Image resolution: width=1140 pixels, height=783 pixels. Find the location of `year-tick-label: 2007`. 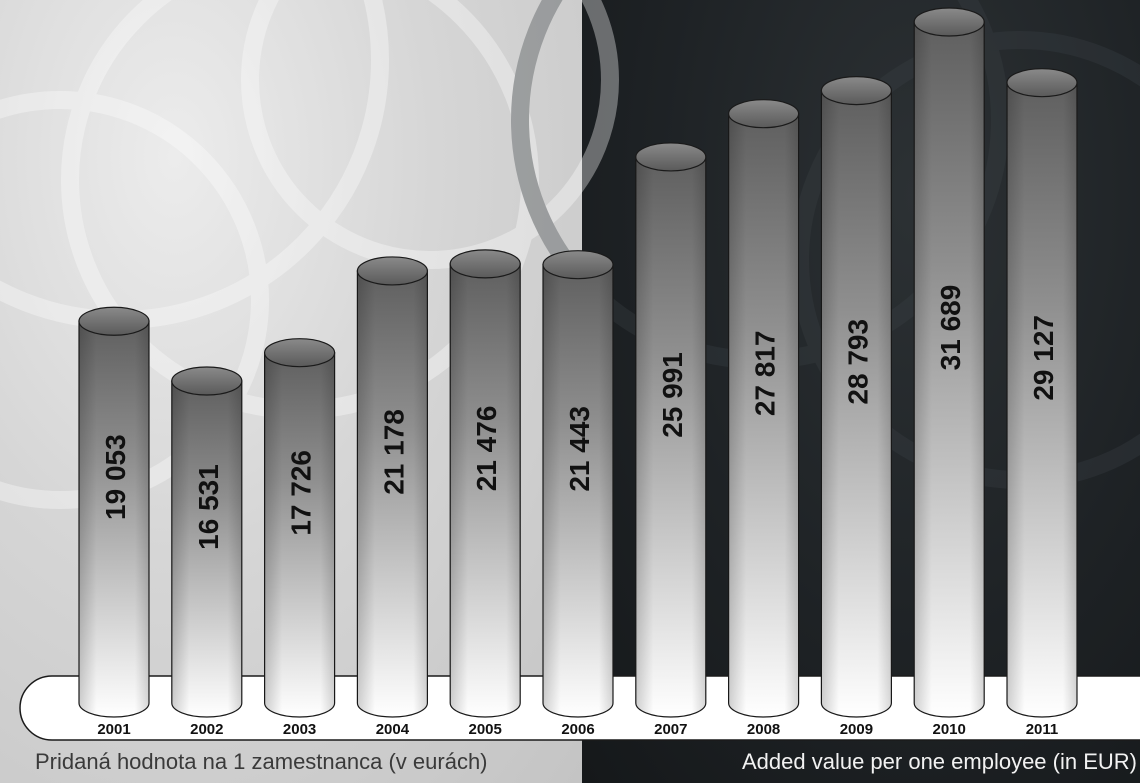

year-tick-label: 2007 is located at coordinates (670, 729).